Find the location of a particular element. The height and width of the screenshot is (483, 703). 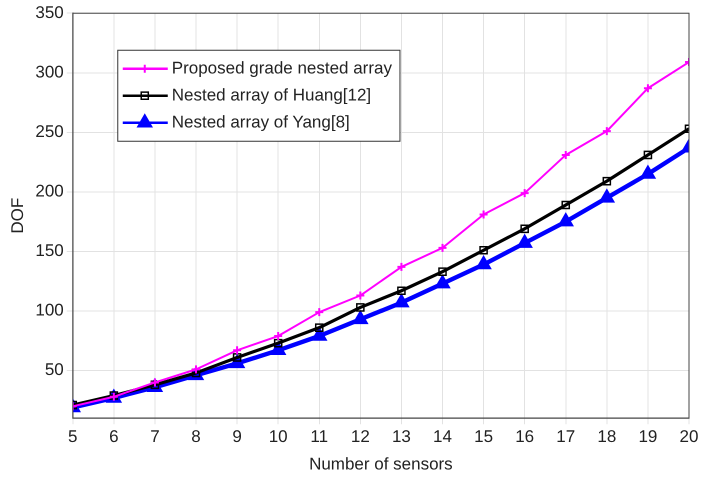

x-tick-label: 7 is located at coordinates (155, 436).